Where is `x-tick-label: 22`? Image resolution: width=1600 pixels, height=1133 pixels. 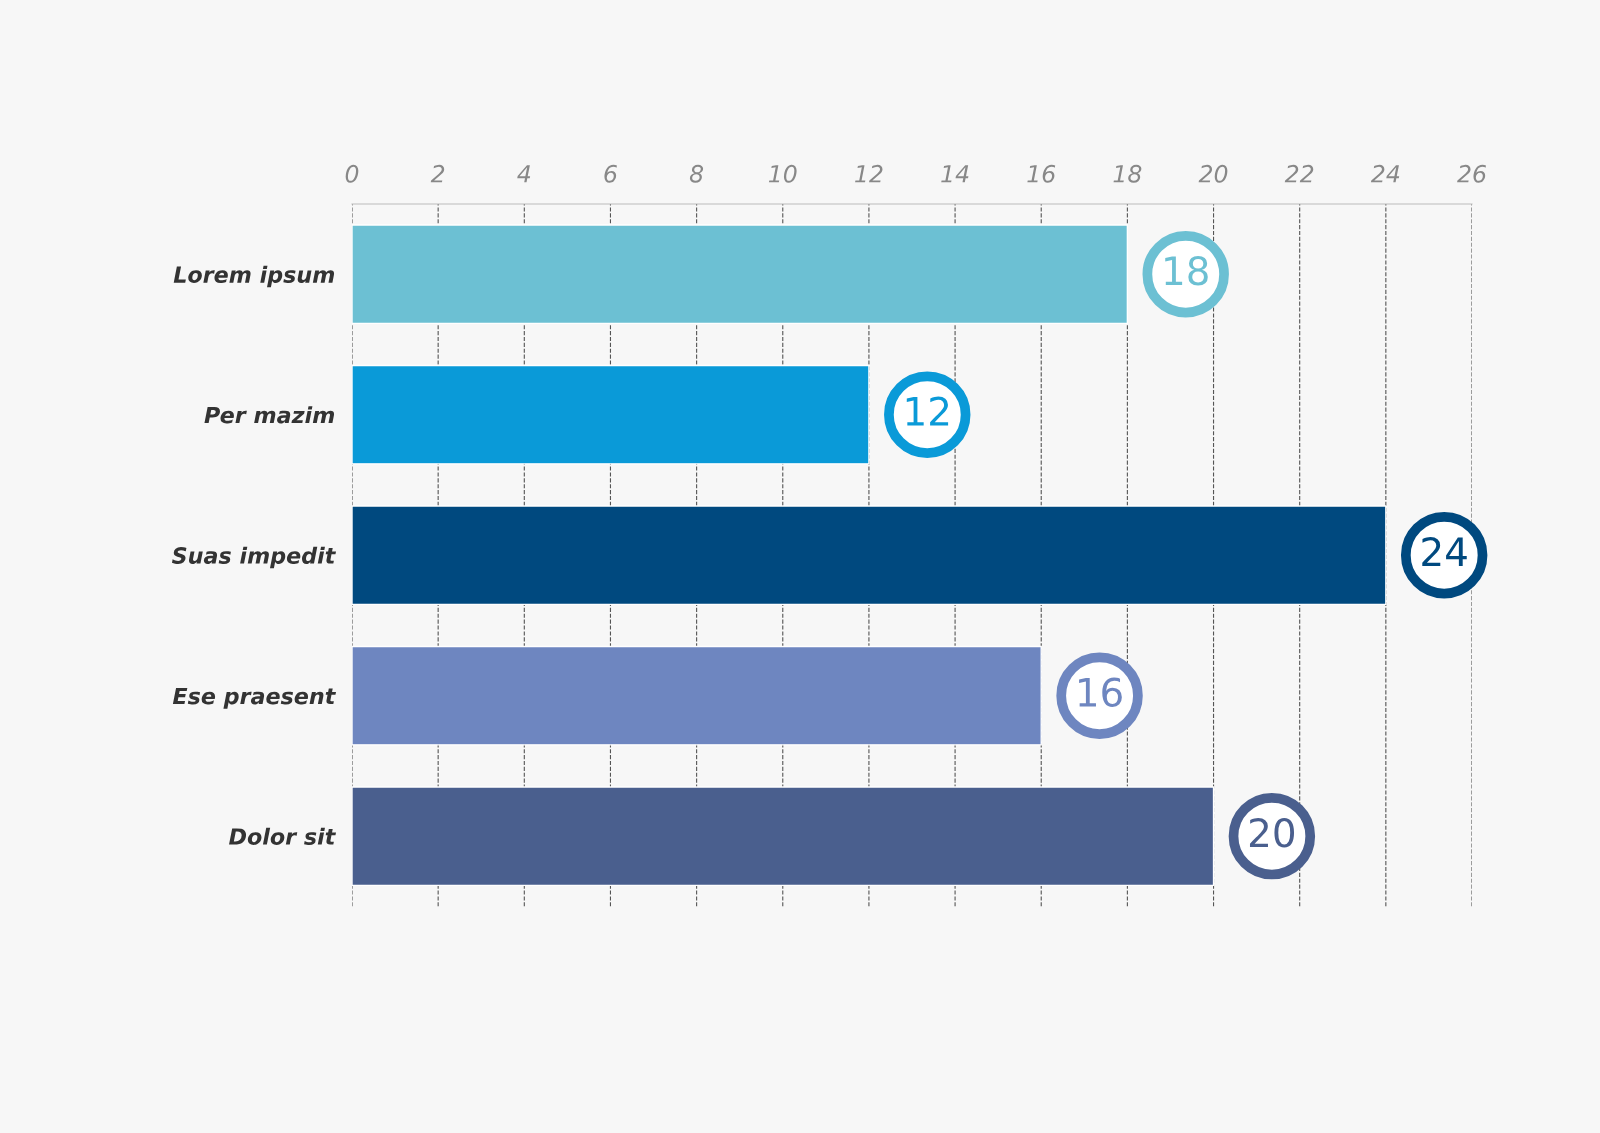
x-tick-label: 22 is located at coordinates (1299, 173).